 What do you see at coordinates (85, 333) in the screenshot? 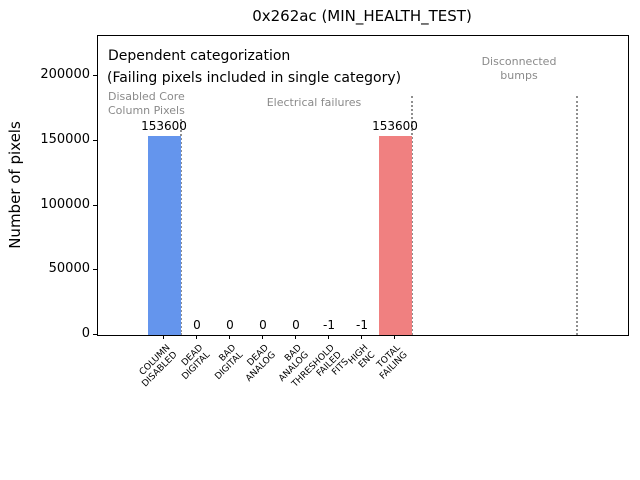
I see `y-tick-label: 0` at bounding box center [85, 333].